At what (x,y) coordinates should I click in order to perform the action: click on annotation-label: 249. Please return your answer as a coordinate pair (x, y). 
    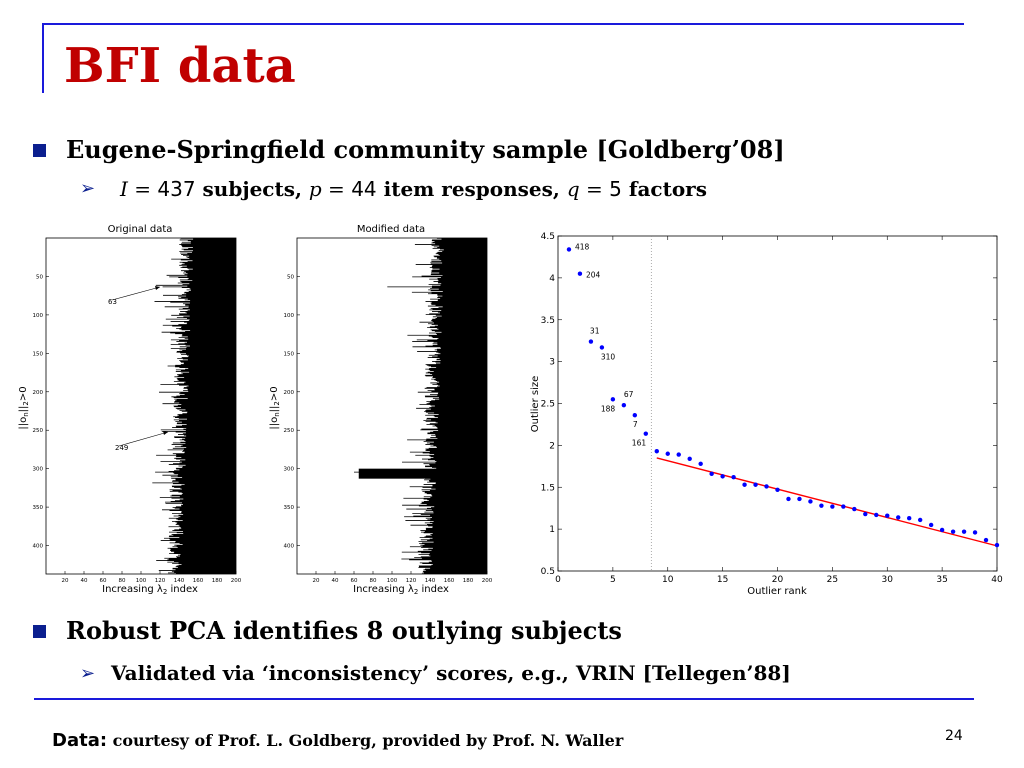
    Looking at the image, I should click on (121, 448).